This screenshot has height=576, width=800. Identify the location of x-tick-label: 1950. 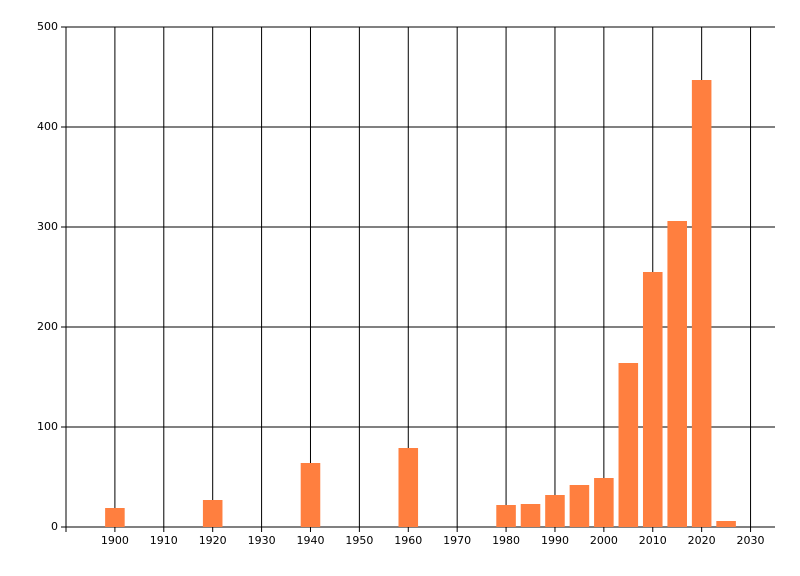
(359, 540).